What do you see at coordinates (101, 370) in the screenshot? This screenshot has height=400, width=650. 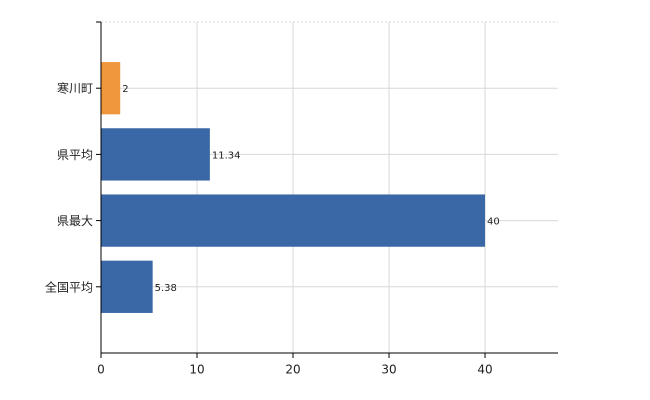 I see `x-tick-label: 0` at bounding box center [101, 370].